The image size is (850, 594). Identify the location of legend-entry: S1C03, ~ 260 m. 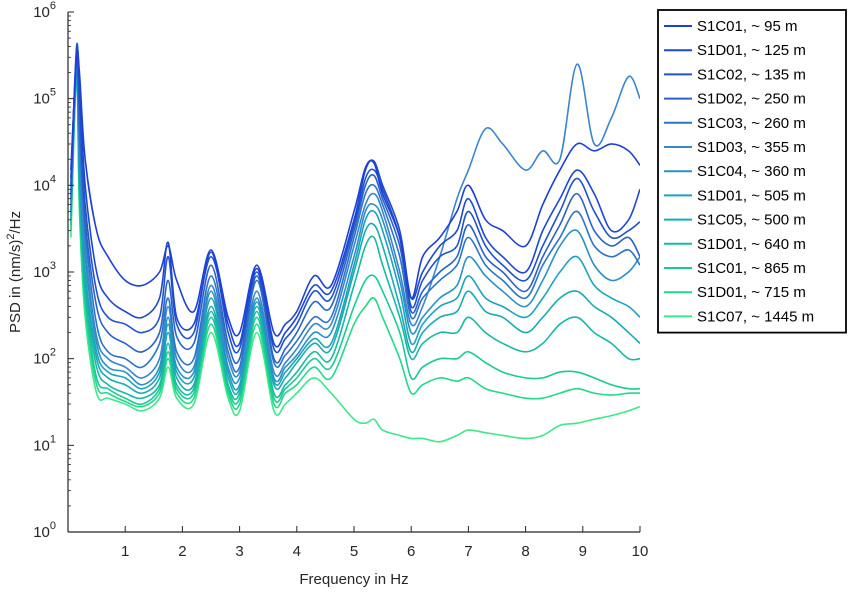
(751, 123).